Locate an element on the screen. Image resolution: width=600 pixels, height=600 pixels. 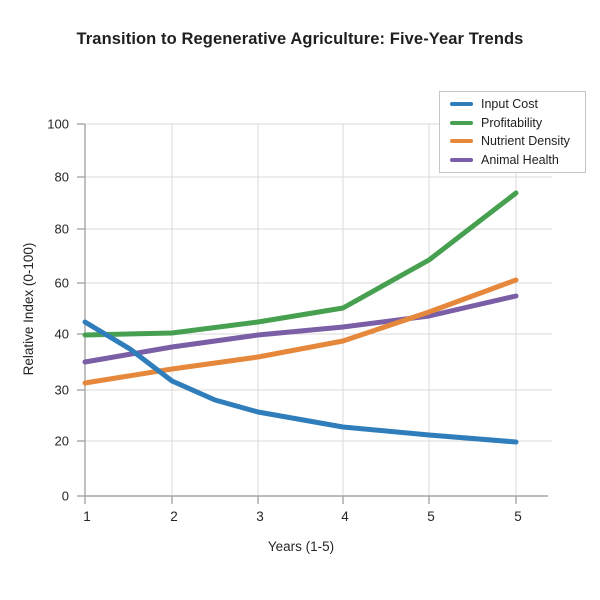
legend-item: Nutrient Density is located at coordinates (514, 141).